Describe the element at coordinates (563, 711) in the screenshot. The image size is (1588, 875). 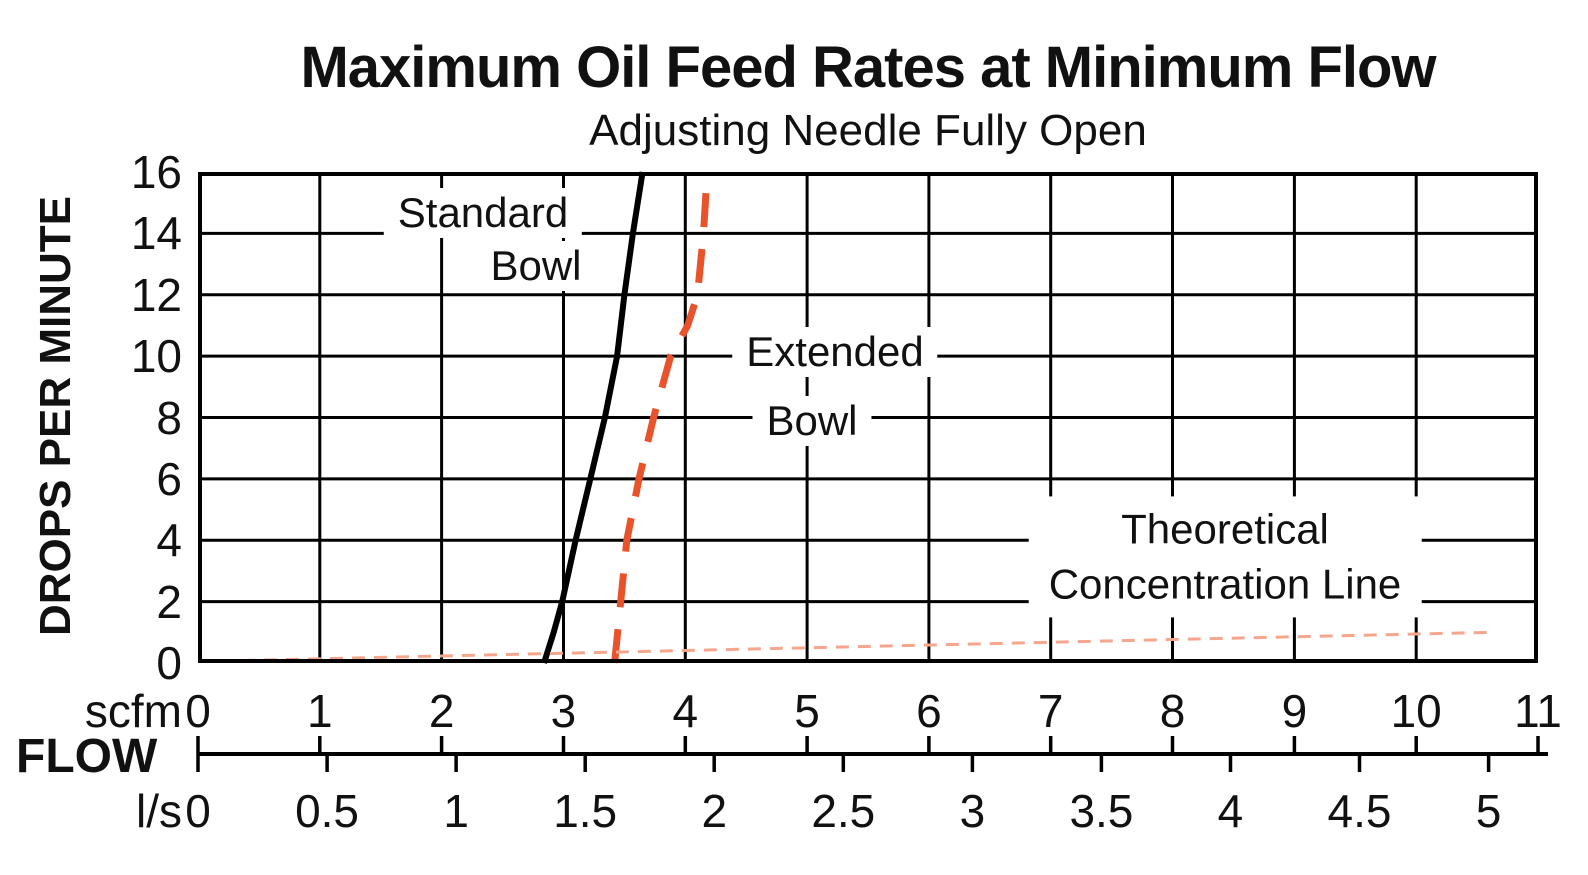
I see `scfm-tick-label: 3` at that location.